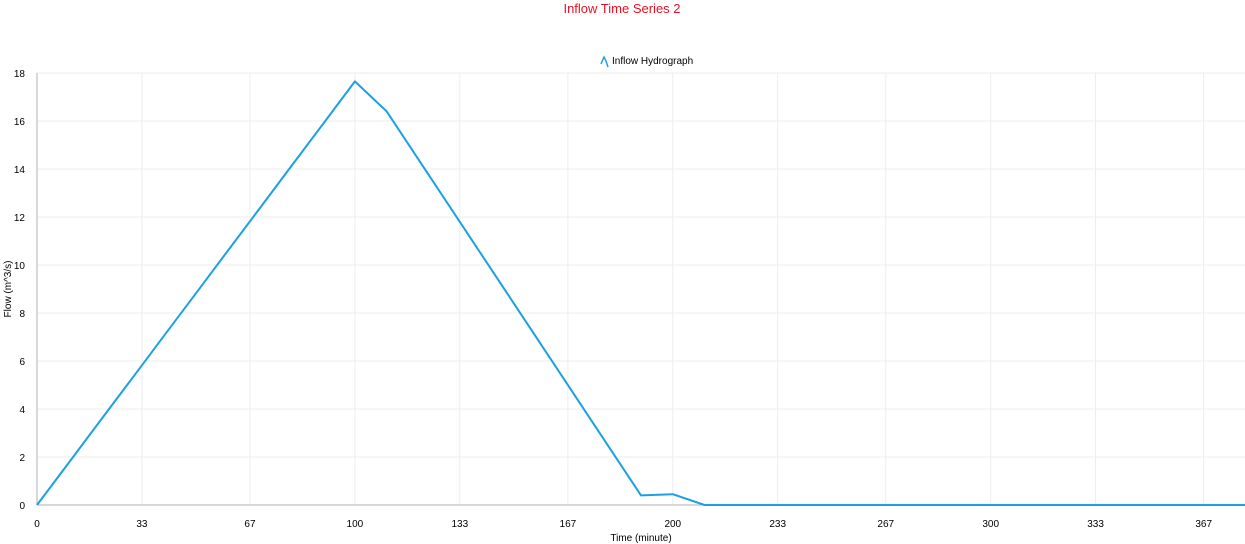 The image size is (1245, 544). I want to click on legend-label: Inflow Hydrograph, so click(652, 61).